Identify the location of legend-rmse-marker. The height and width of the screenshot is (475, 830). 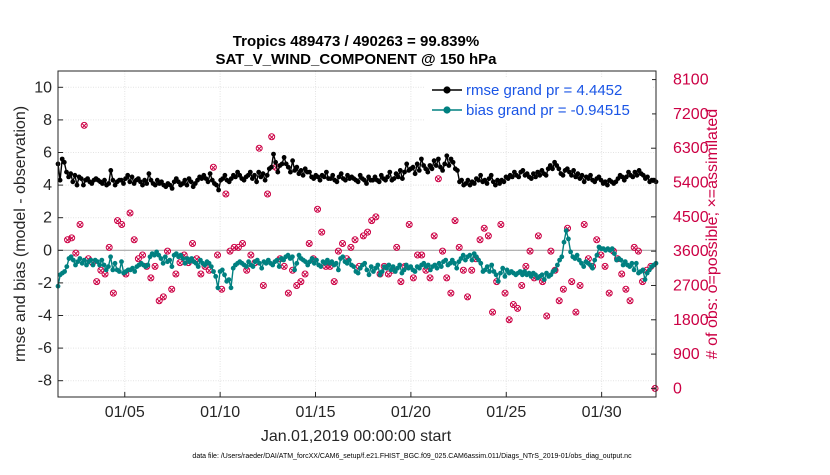
(447, 90).